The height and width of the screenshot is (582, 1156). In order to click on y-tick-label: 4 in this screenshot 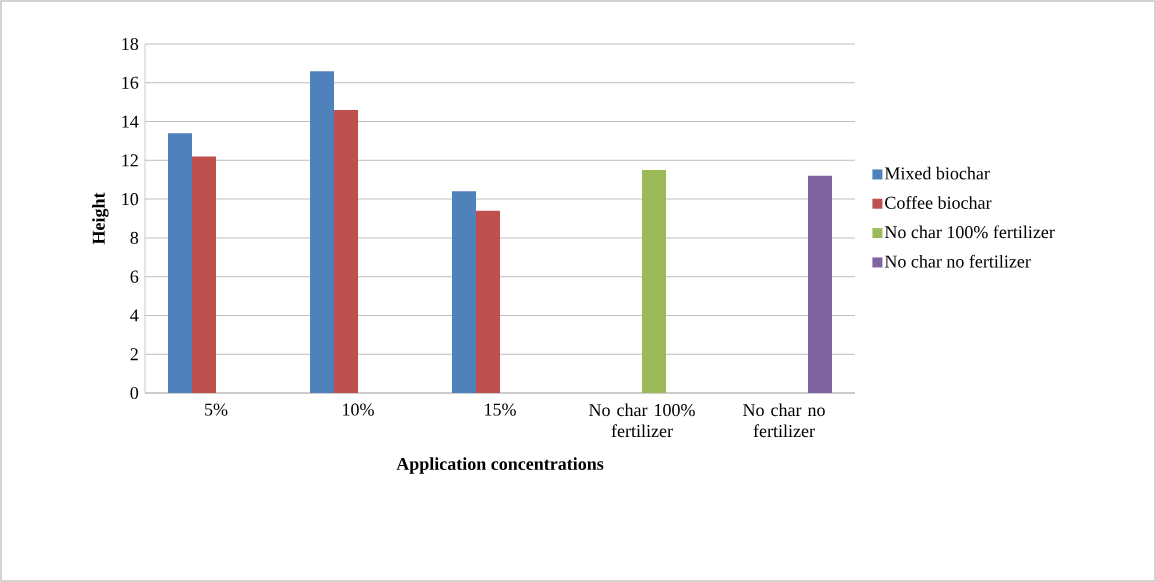, I will do `click(134, 315)`.